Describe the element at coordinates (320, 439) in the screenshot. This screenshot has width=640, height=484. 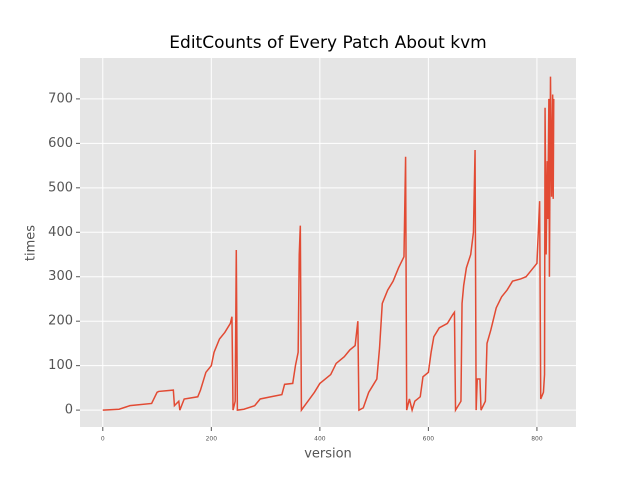
I see `x-tick-label: 400` at that location.